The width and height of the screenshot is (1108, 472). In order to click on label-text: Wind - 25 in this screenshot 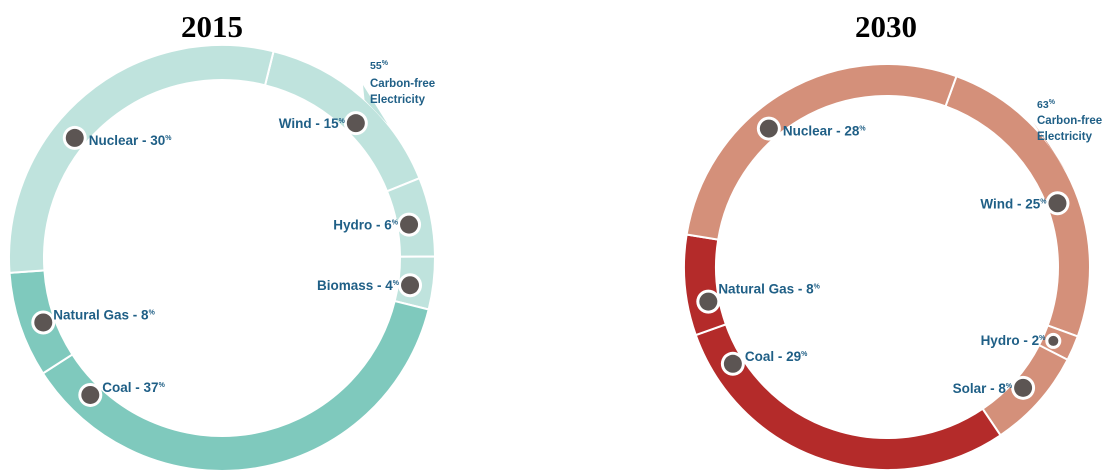, I will do `click(1010, 203)`.